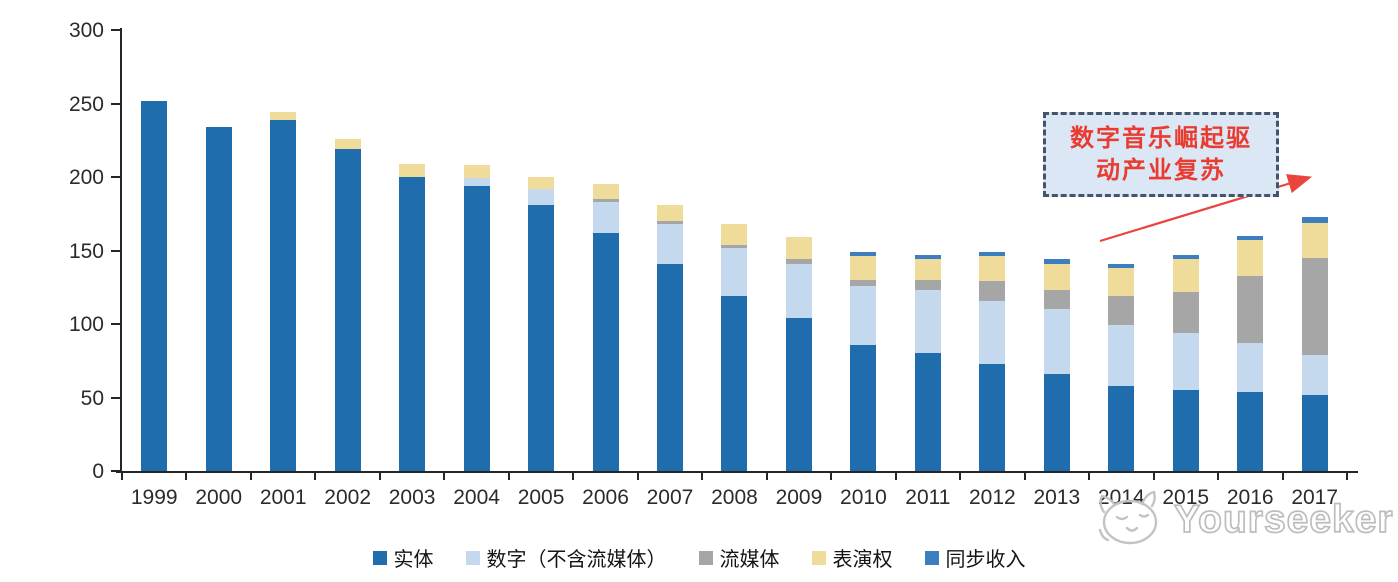  What do you see at coordinates (1315, 497) in the screenshot?
I see `x-axis-label: 2017` at bounding box center [1315, 497].